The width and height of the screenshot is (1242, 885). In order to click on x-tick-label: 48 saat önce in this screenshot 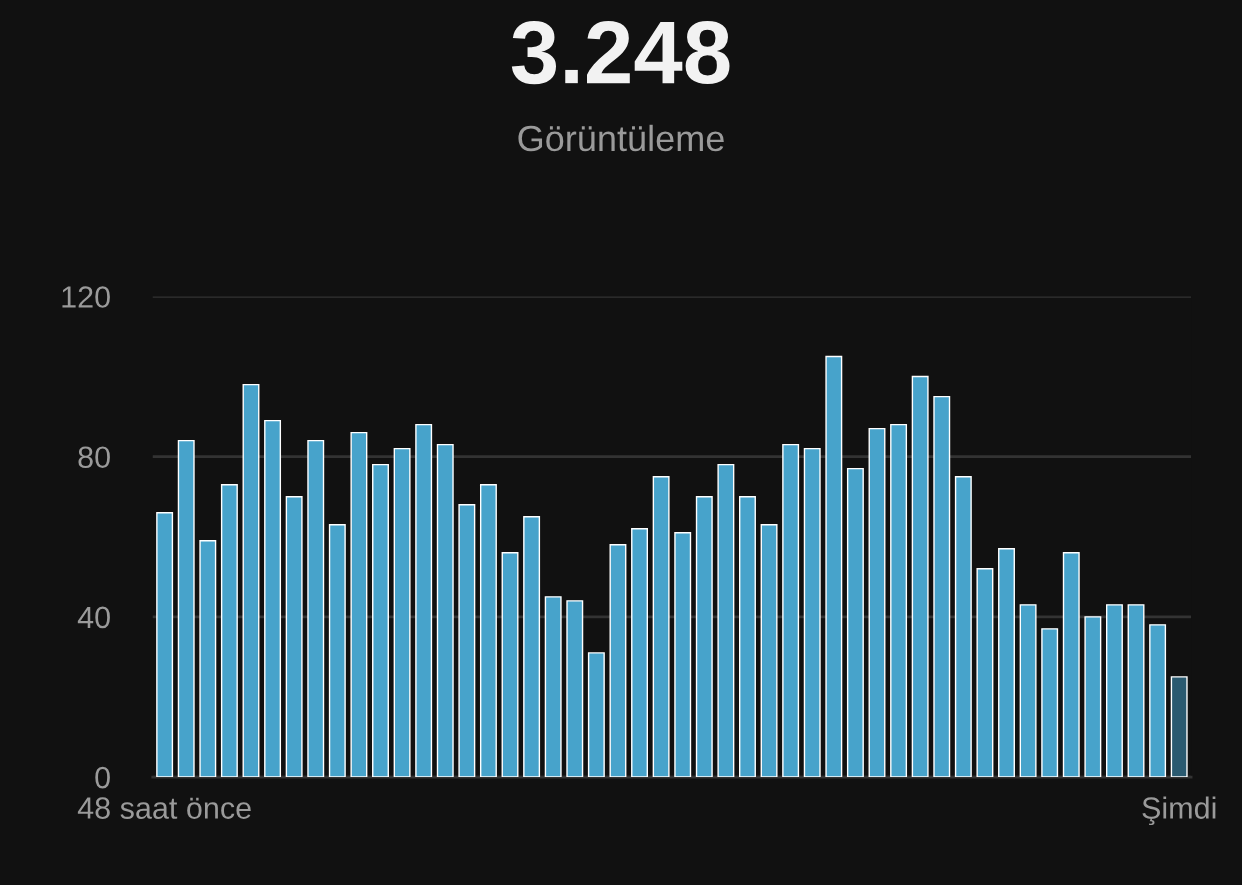, I will do `click(164, 808)`.